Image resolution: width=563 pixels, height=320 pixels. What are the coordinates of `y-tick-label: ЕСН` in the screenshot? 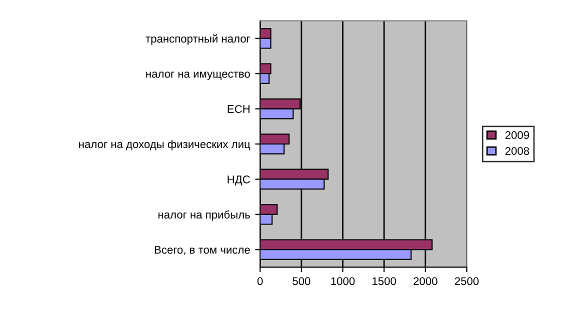 It's located at (239, 109).